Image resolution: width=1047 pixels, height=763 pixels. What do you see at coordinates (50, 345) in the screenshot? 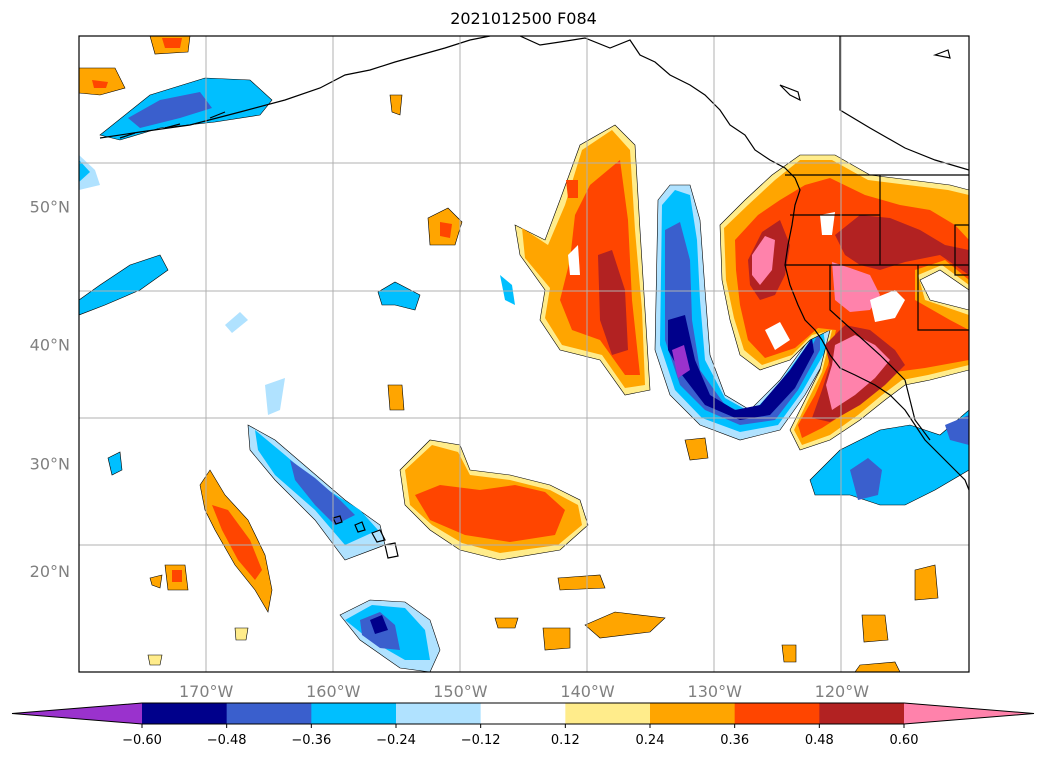
I see `latitude-label: 40°N` at bounding box center [50, 345].